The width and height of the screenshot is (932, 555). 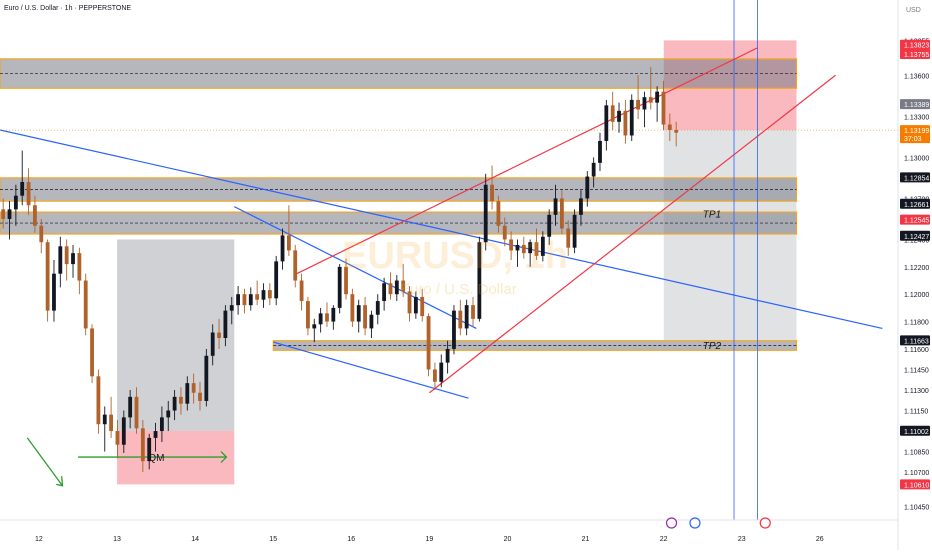 I want to click on price-badge: 1.12854, so click(x=915, y=177).